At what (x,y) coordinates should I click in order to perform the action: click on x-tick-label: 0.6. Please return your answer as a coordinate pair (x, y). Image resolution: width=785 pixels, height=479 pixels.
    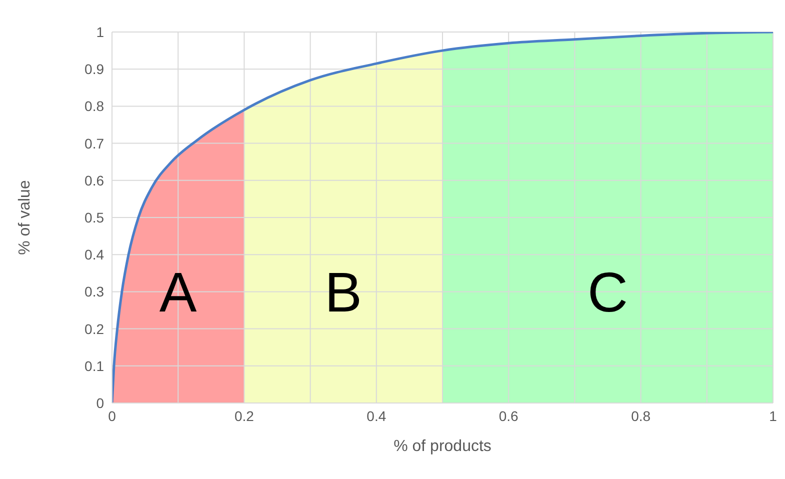
    Looking at the image, I should click on (508, 416).